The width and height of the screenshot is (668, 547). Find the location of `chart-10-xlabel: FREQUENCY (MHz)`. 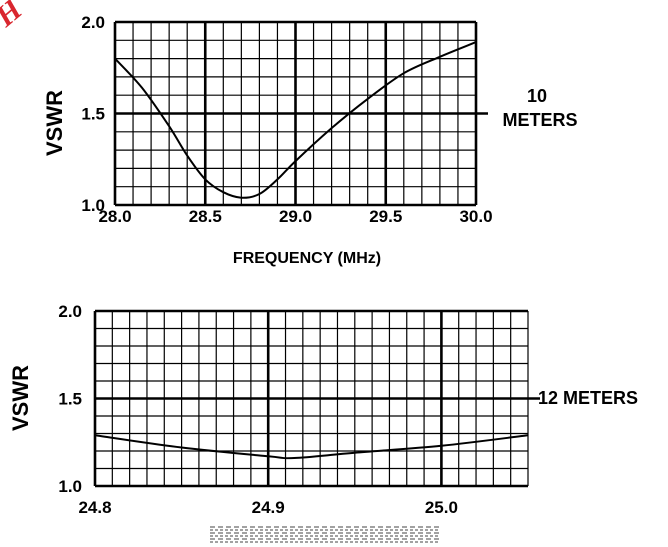

chart-10-xlabel: FREQUENCY (MHz) is located at coordinates (307, 258).